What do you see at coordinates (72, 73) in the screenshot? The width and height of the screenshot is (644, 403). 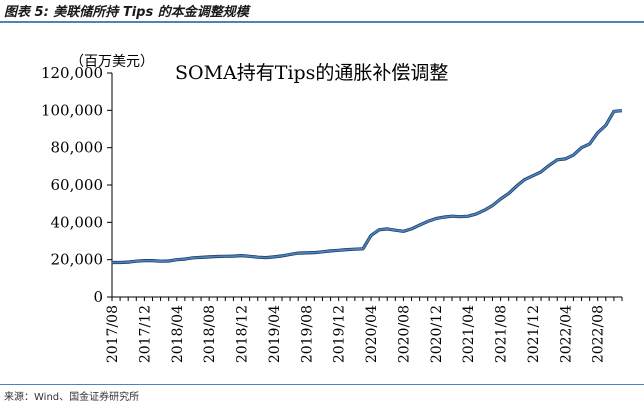 I see `y-tick-label: 120,000` at bounding box center [72, 73].